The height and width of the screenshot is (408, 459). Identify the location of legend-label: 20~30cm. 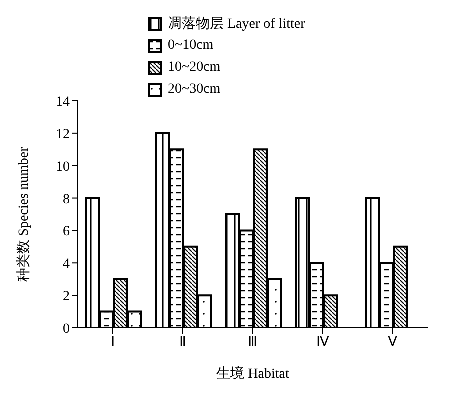
(194, 90).